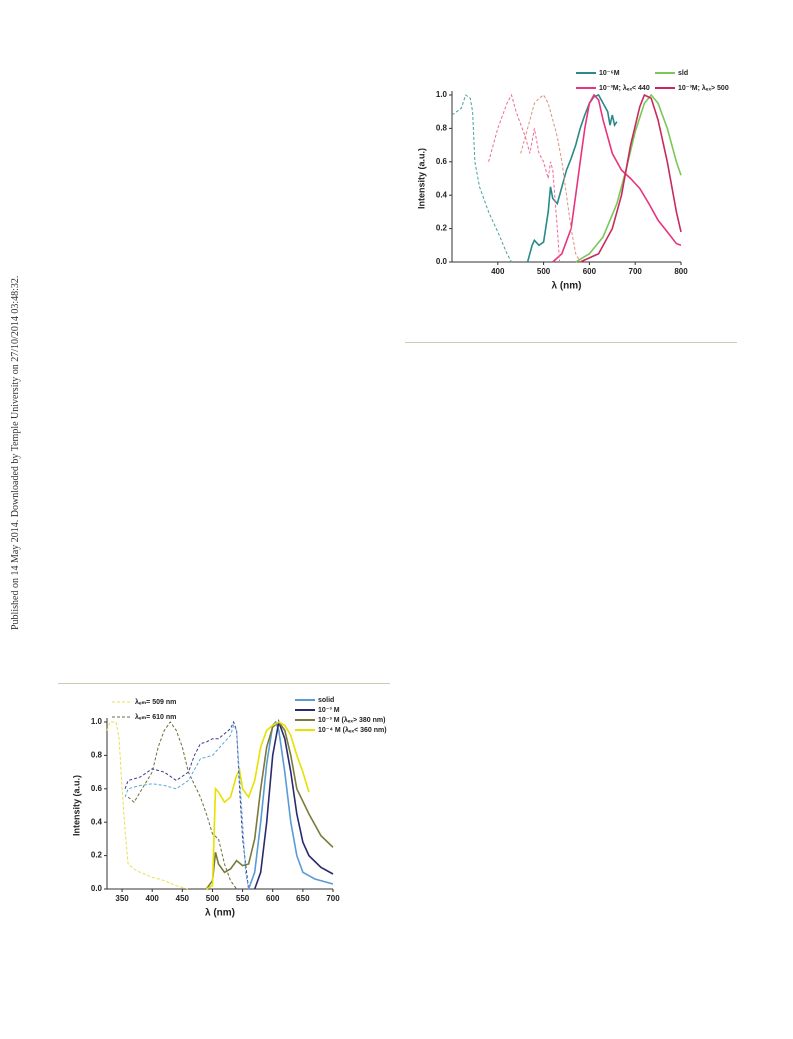 The width and height of the screenshot is (793, 1039). Describe the element at coordinates (683, 73) in the screenshot. I see `legend-label: sld` at that location.